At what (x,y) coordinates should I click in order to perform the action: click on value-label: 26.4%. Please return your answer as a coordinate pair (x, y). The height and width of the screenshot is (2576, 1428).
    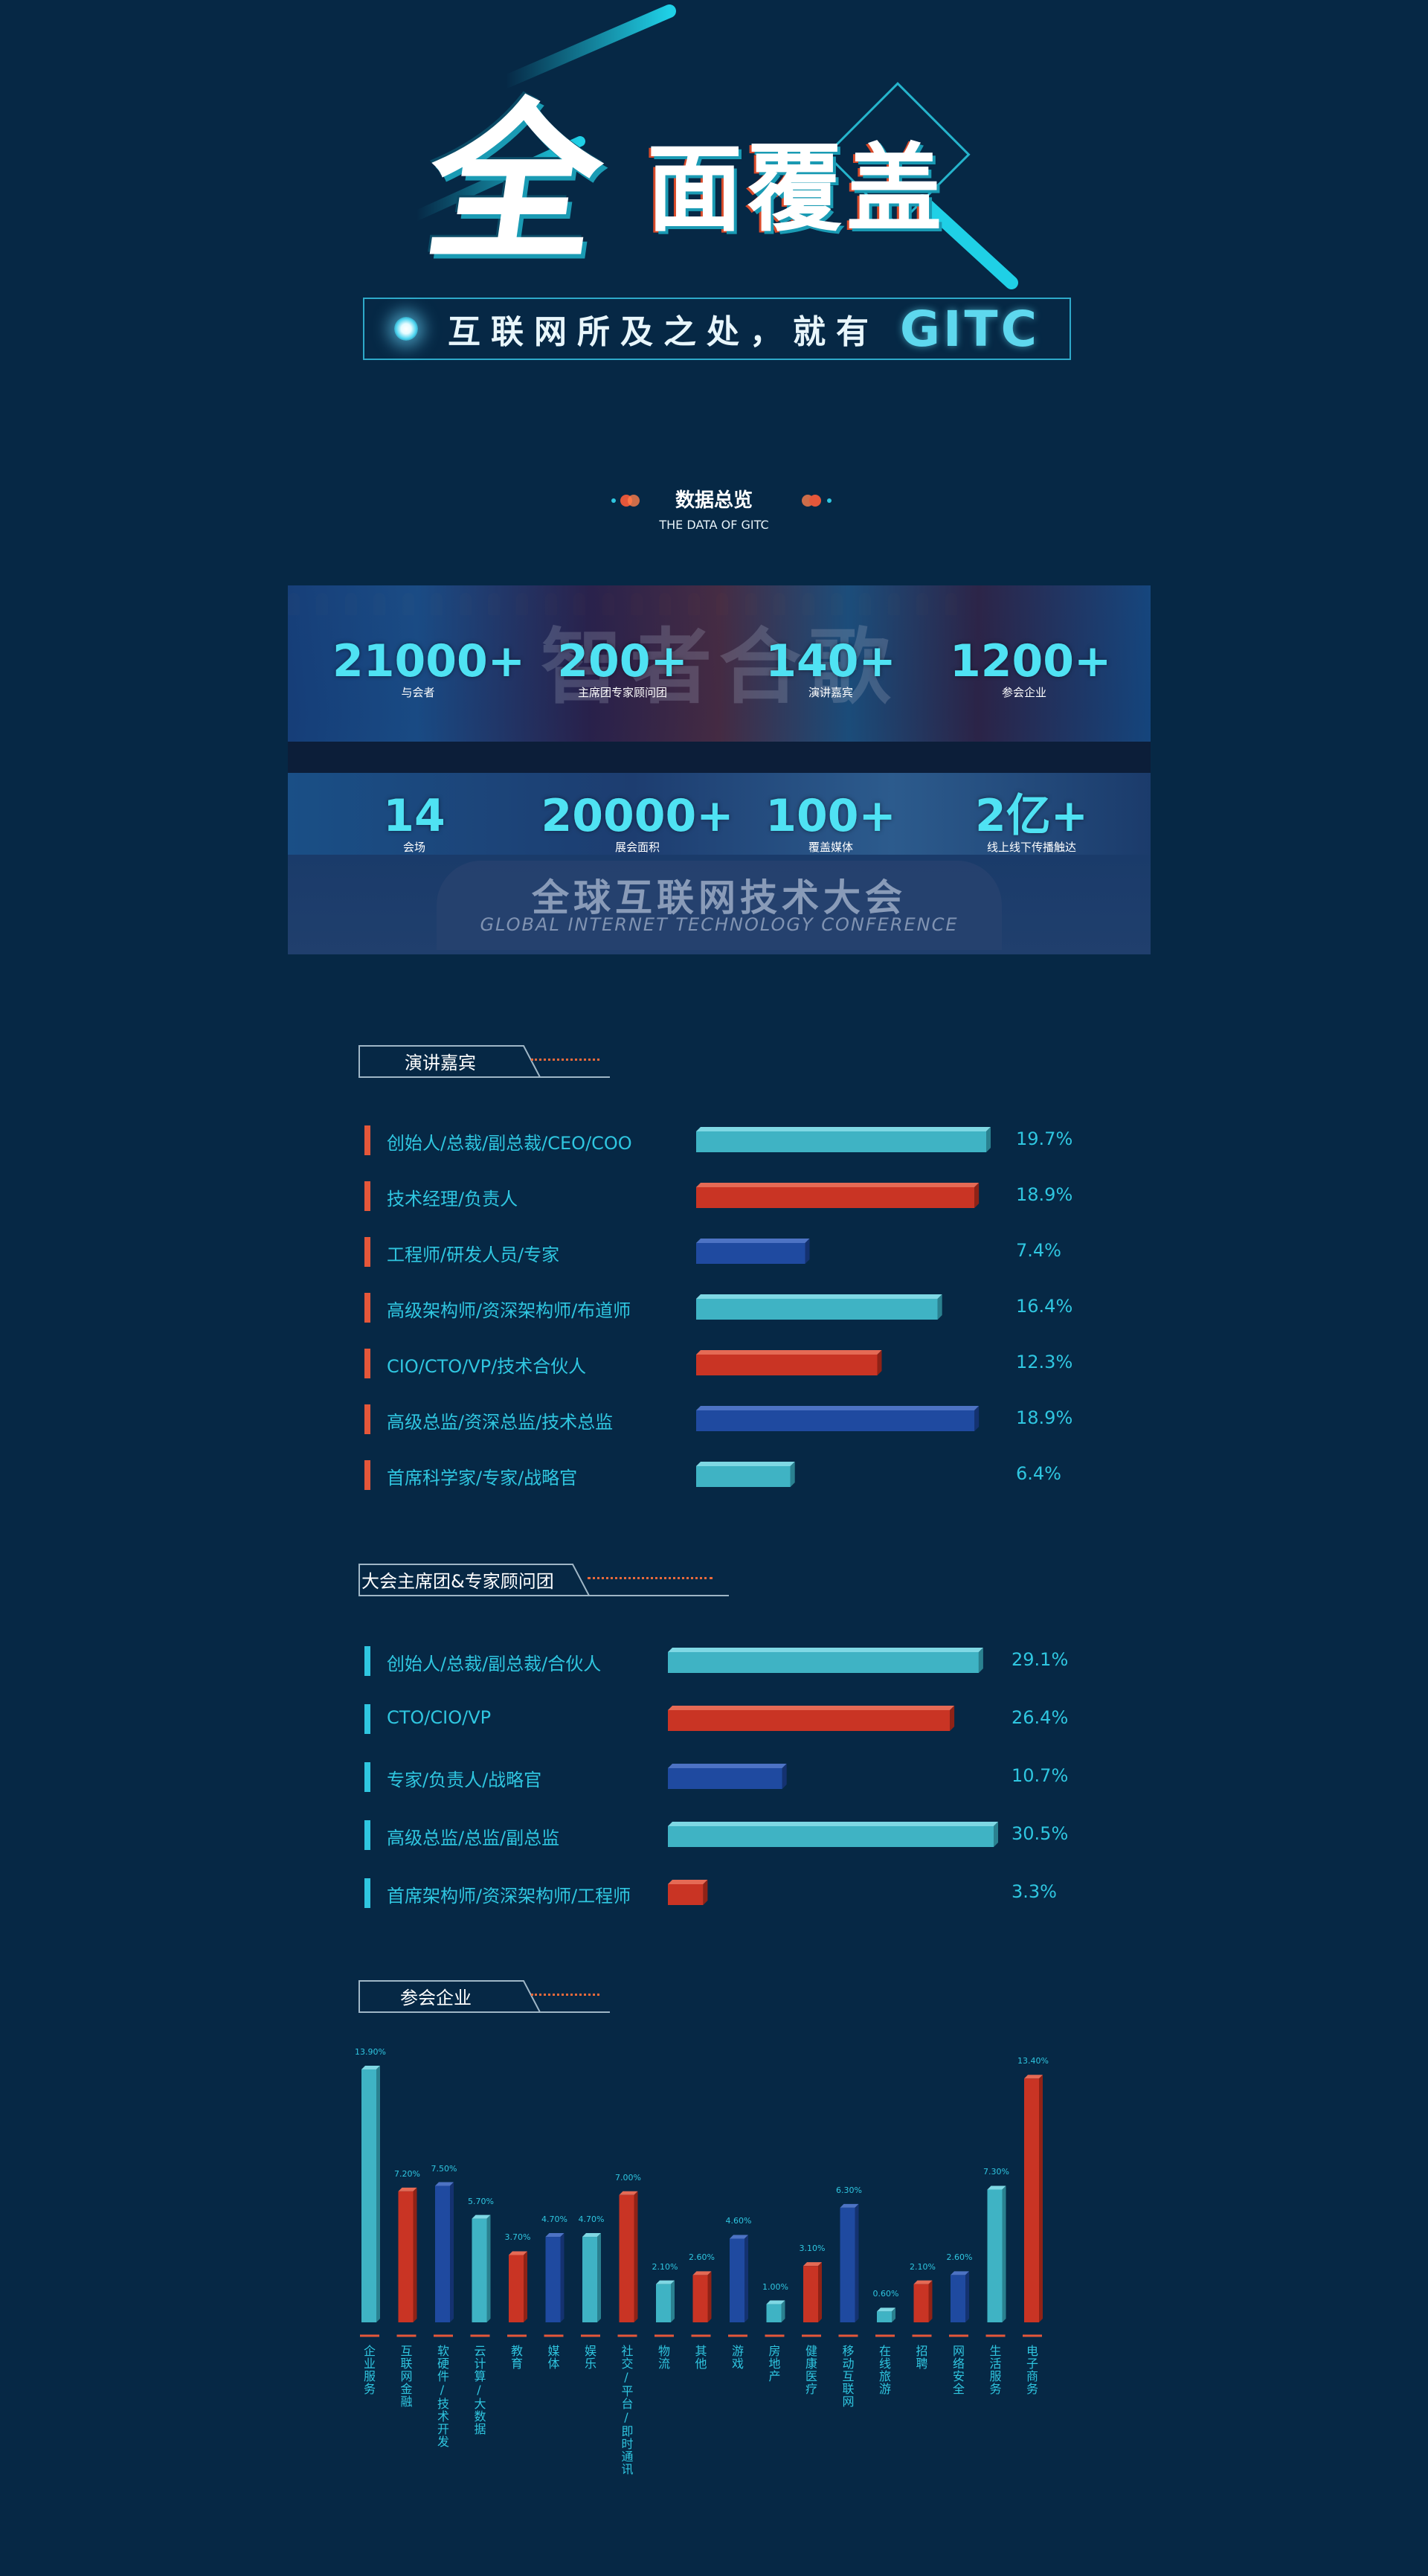
    Looking at the image, I should click on (1041, 1717).